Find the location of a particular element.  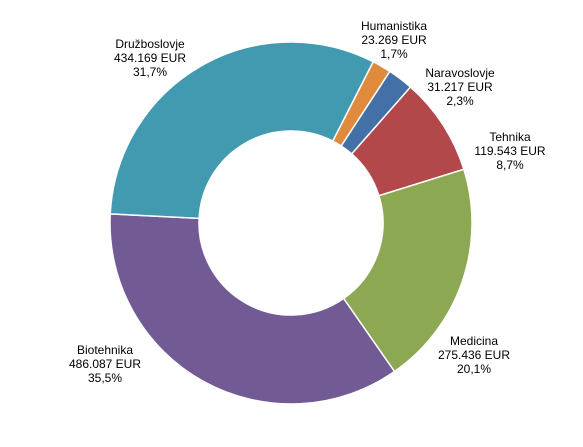

label-name: Tehnika is located at coordinates (510, 137).